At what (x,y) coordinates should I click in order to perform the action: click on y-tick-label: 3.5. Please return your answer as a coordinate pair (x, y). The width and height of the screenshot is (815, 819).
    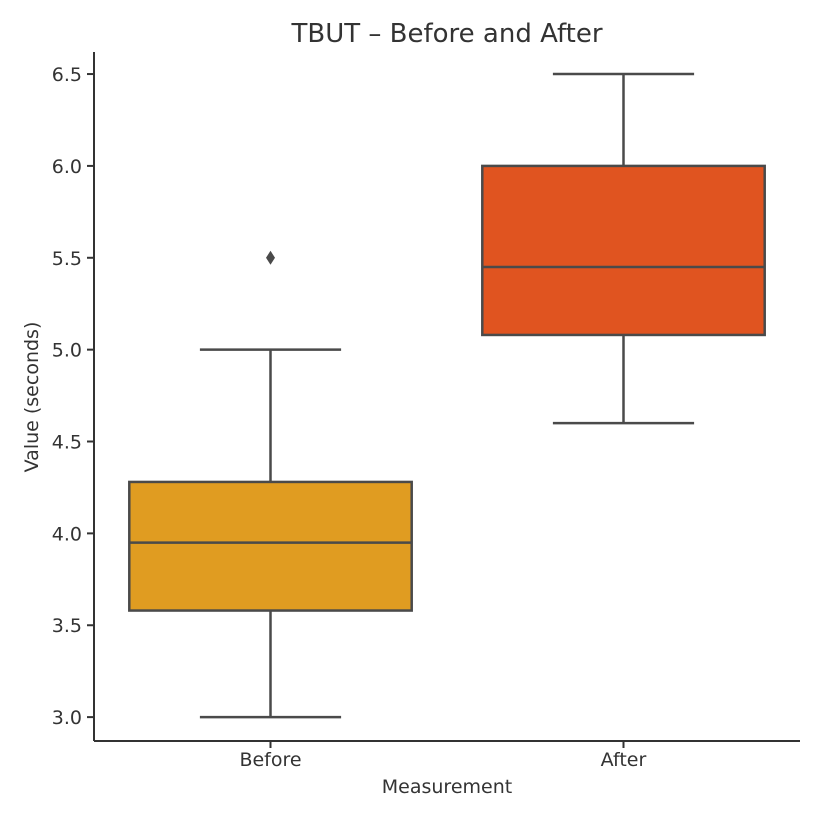
    Looking at the image, I should click on (67, 626).